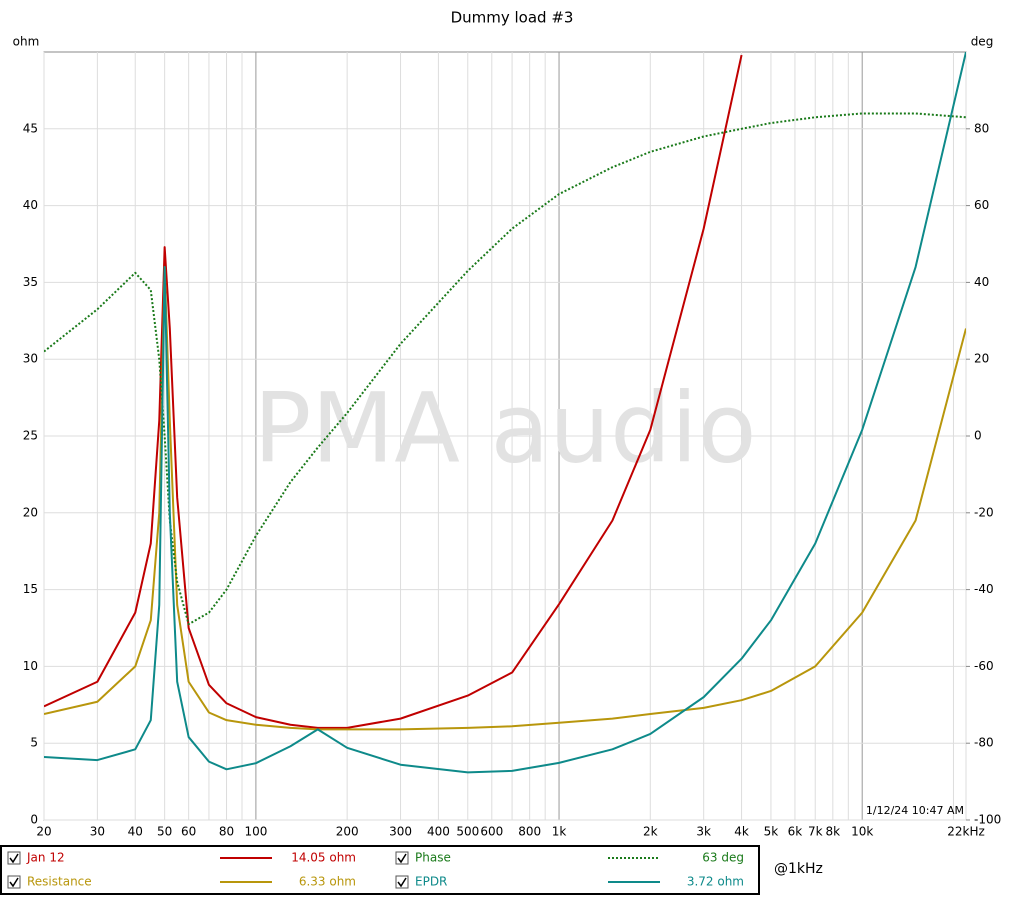 This screenshot has height=897, width=1024. Describe the element at coordinates (723, 858) in the screenshot. I see `legend-readout: 63 deg` at that location.